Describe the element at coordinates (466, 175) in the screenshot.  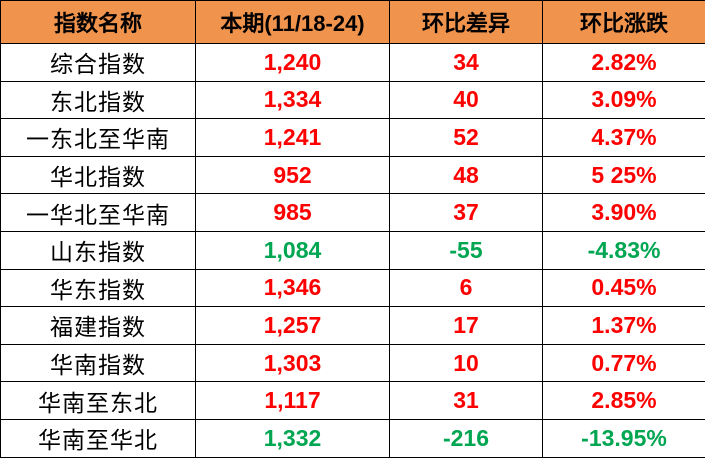
I see `cell-period-diff: 48` at that location.